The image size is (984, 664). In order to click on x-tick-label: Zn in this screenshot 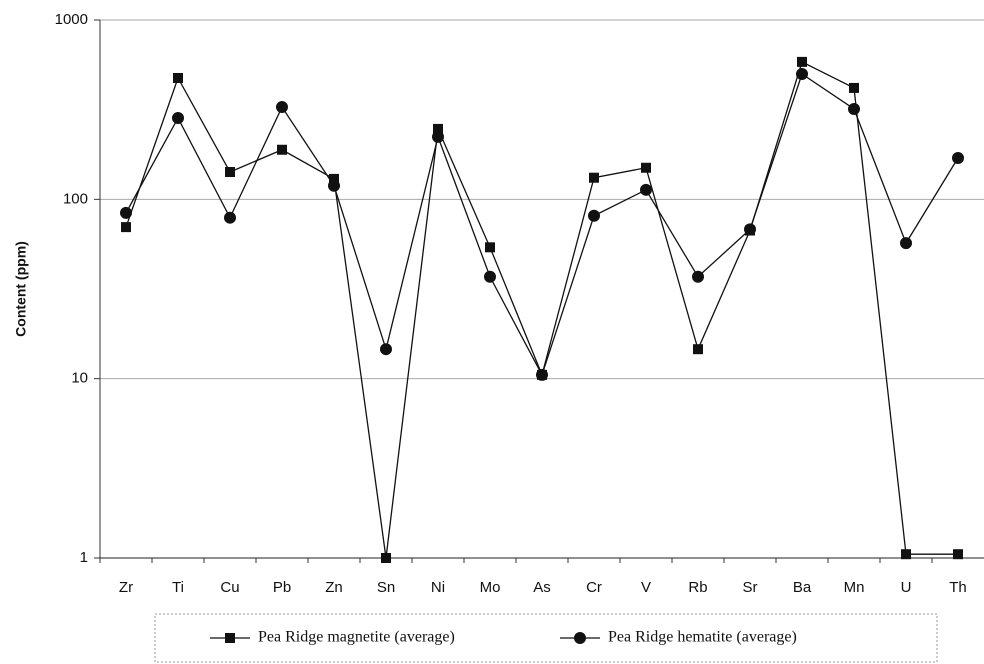, I will do `click(334, 587)`.